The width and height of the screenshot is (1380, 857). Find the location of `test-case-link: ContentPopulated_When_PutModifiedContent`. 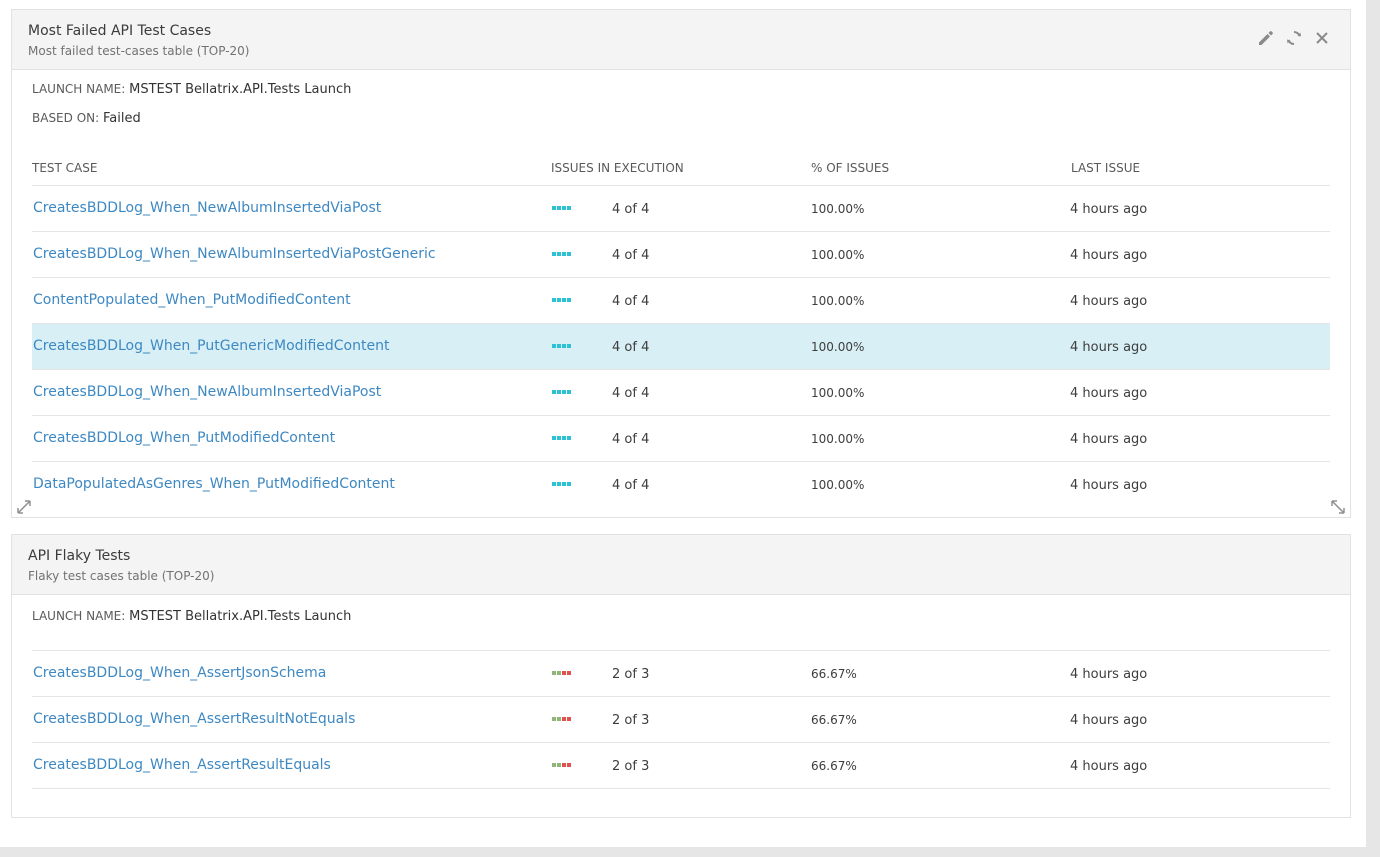

test-case-link: ContentPopulated_When_PutModifiedContent is located at coordinates (192, 300).